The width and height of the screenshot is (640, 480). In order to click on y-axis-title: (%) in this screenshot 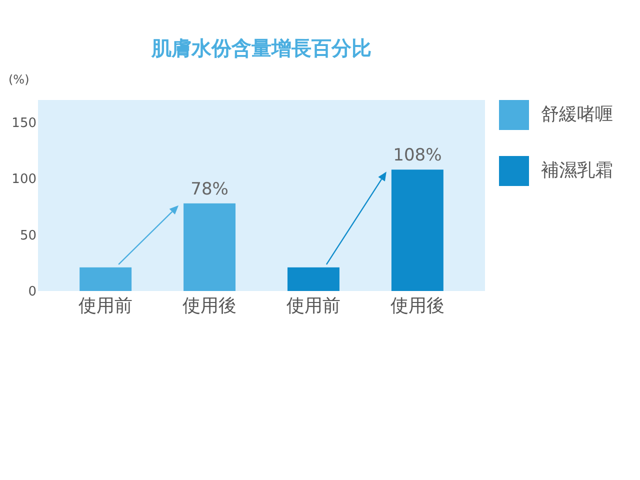, I will do `click(19, 79)`.